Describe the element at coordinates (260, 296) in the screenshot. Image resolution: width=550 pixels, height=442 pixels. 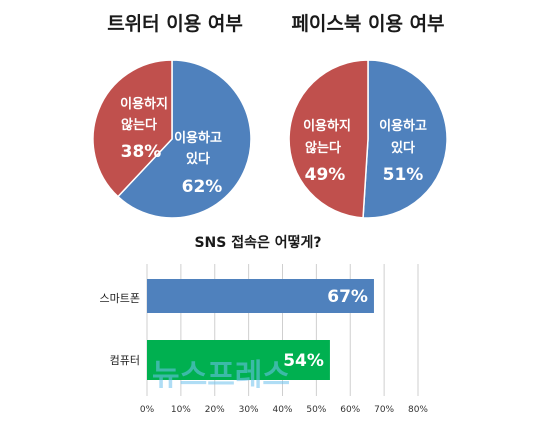
I see `bar-smartphone` at that location.